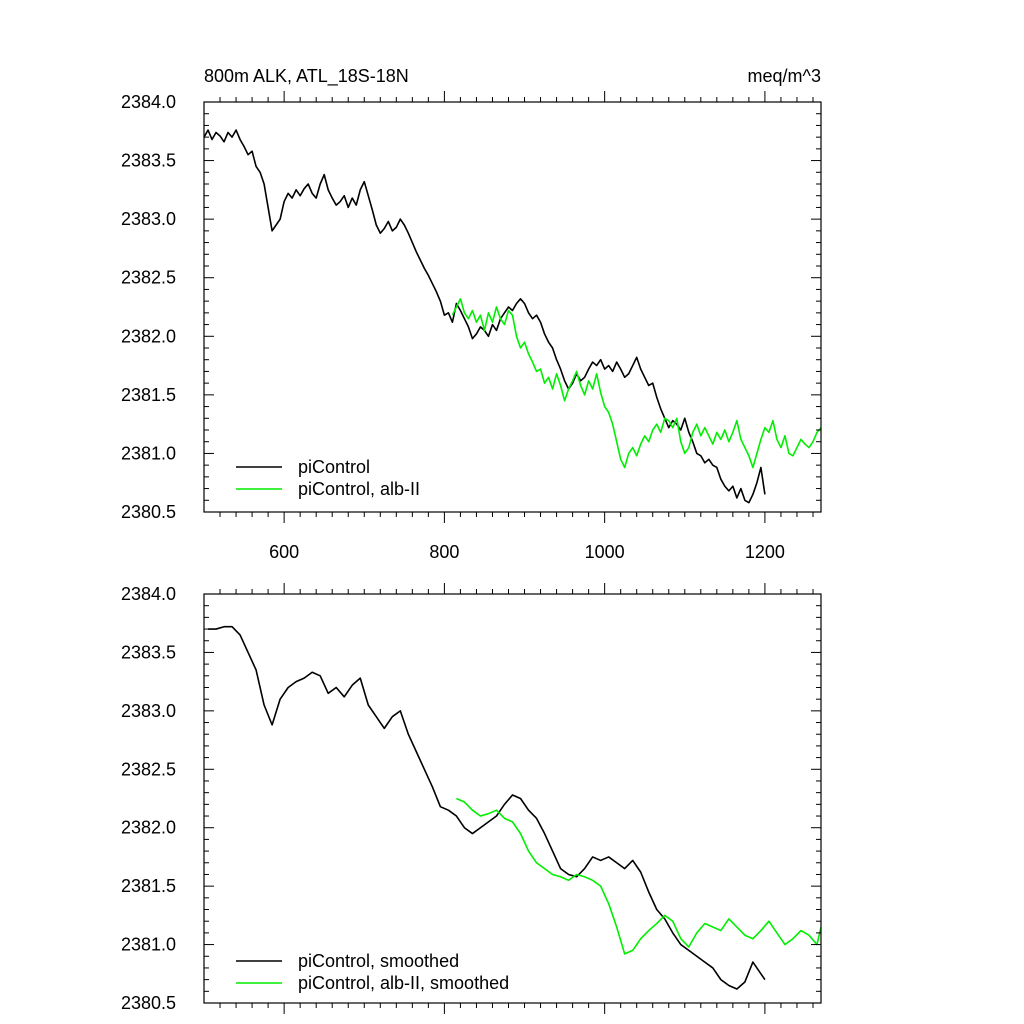 Image resolution: width=1024 pixels, height=1024 pixels. Describe the element at coordinates (359, 489) in the screenshot. I see `legend-label-alb-ii: piControl, alb-II` at that location.